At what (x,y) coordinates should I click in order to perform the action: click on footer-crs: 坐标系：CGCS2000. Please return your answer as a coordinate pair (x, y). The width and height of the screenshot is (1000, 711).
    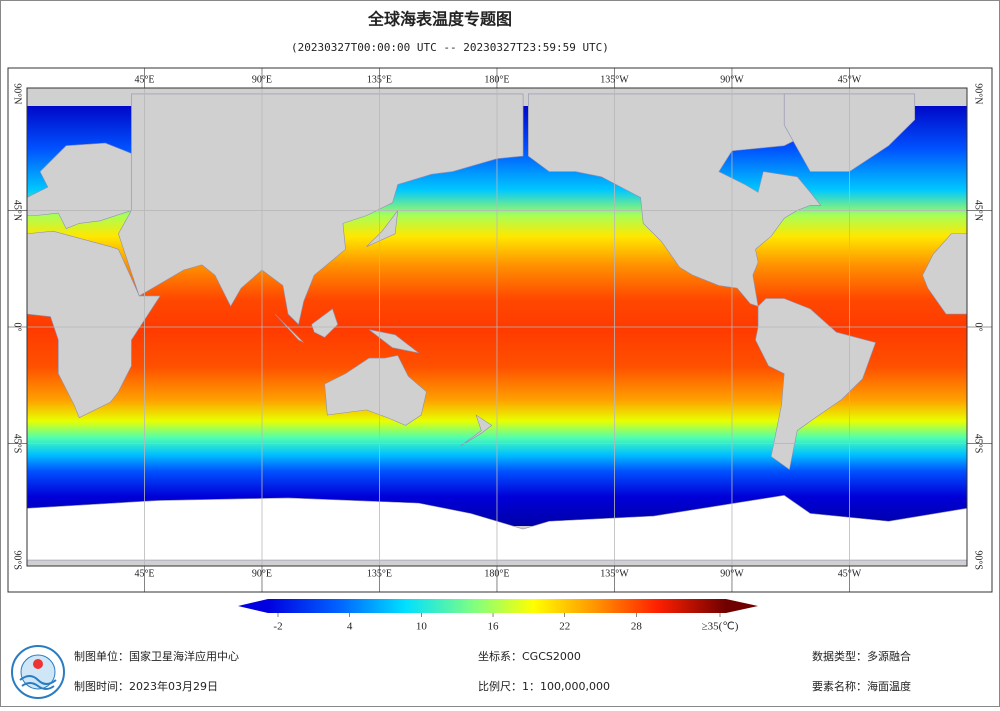
    Looking at the image, I should click on (529, 656).